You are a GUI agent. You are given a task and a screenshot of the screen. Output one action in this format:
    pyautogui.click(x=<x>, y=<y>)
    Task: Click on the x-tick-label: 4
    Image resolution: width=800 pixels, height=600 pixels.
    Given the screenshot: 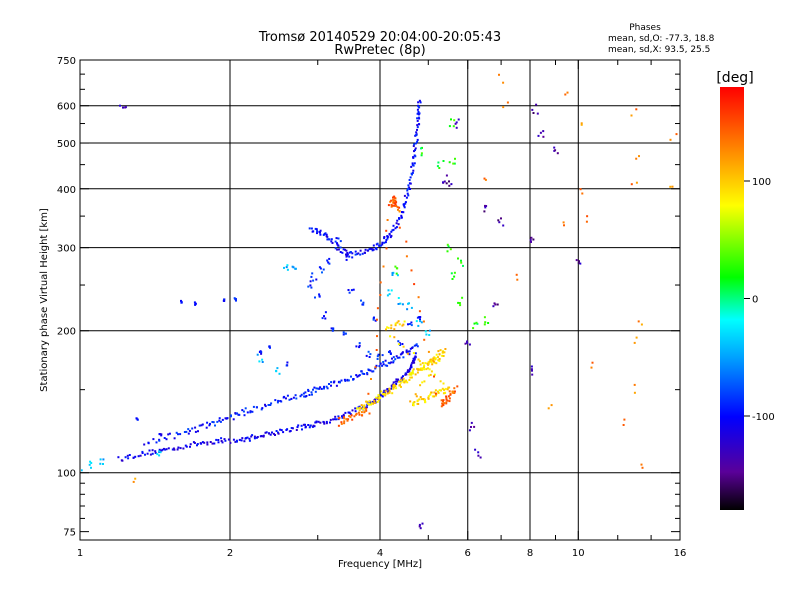 What is the action you would take?
    pyautogui.click(x=380, y=553)
    